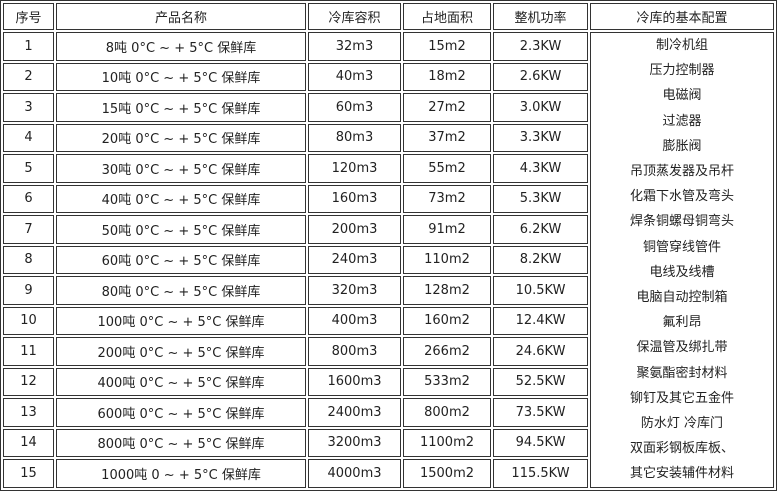 Image resolution: width=777 pixels, height=491 pixels. What do you see at coordinates (540, 16) in the screenshot?
I see `header-power: 整机功率` at bounding box center [540, 16].